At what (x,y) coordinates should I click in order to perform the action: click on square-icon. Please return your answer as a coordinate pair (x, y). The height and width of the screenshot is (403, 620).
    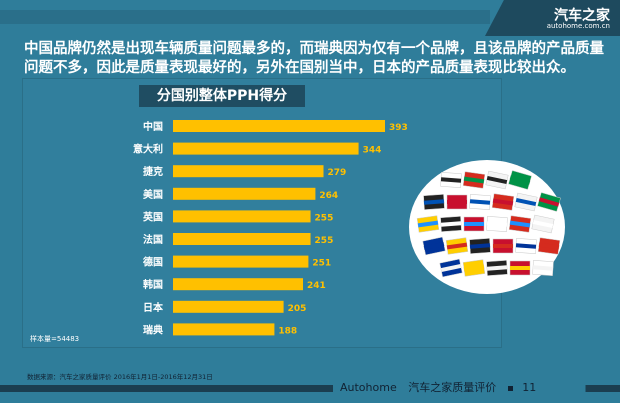
    Looking at the image, I should click on (510, 388).